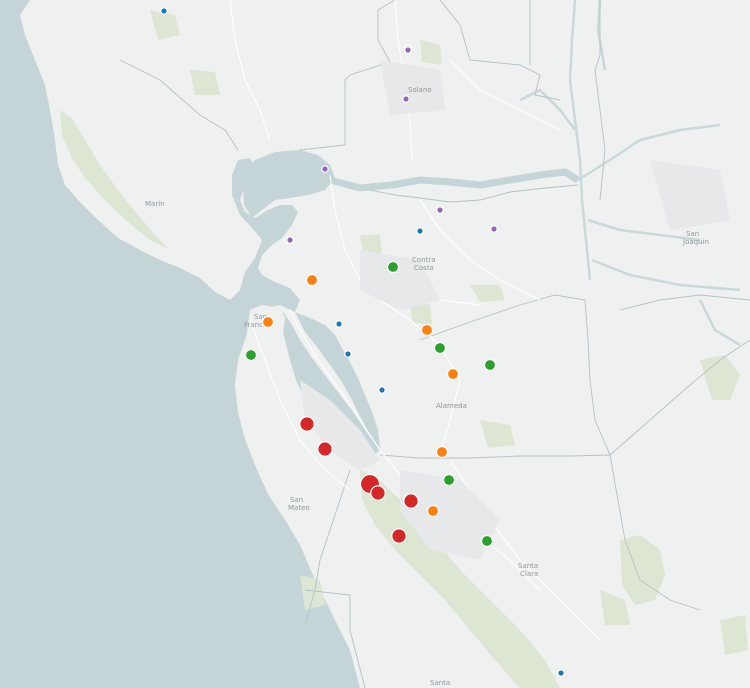 The height and width of the screenshot is (688, 750). I want to click on label-san-joaquin-1: San, so click(692, 234).